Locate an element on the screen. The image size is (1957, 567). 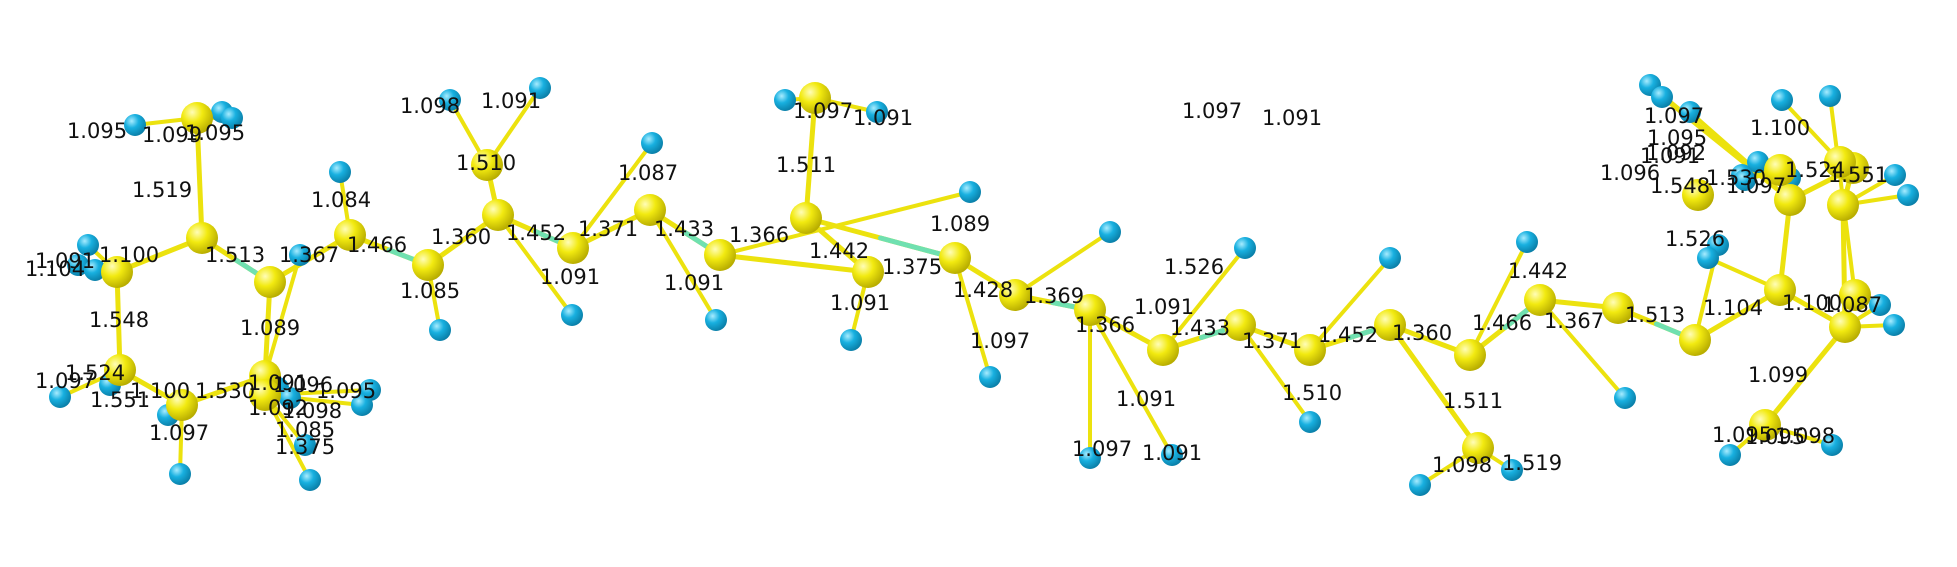
bond-length-label: 1.098 is located at coordinates (312, 411).